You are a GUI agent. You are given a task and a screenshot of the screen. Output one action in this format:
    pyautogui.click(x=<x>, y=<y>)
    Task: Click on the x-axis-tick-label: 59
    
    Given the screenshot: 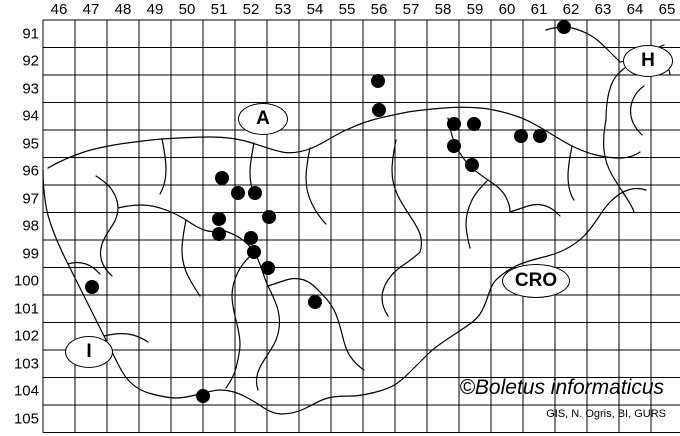 What is the action you would take?
    pyautogui.click(x=475, y=9)
    